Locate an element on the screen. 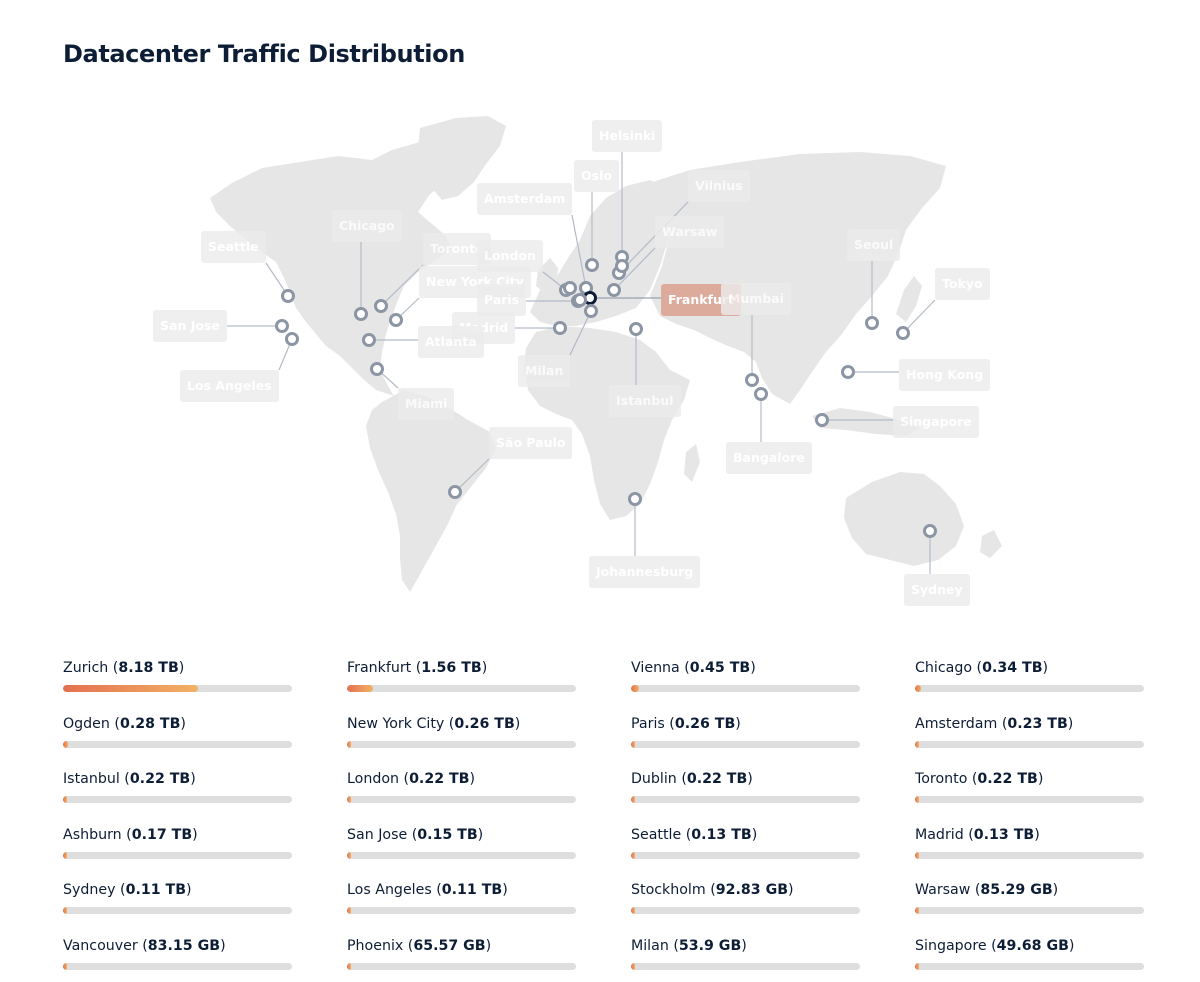 The image size is (1200, 982). map-label-chicago: Chicago is located at coordinates (367, 226).